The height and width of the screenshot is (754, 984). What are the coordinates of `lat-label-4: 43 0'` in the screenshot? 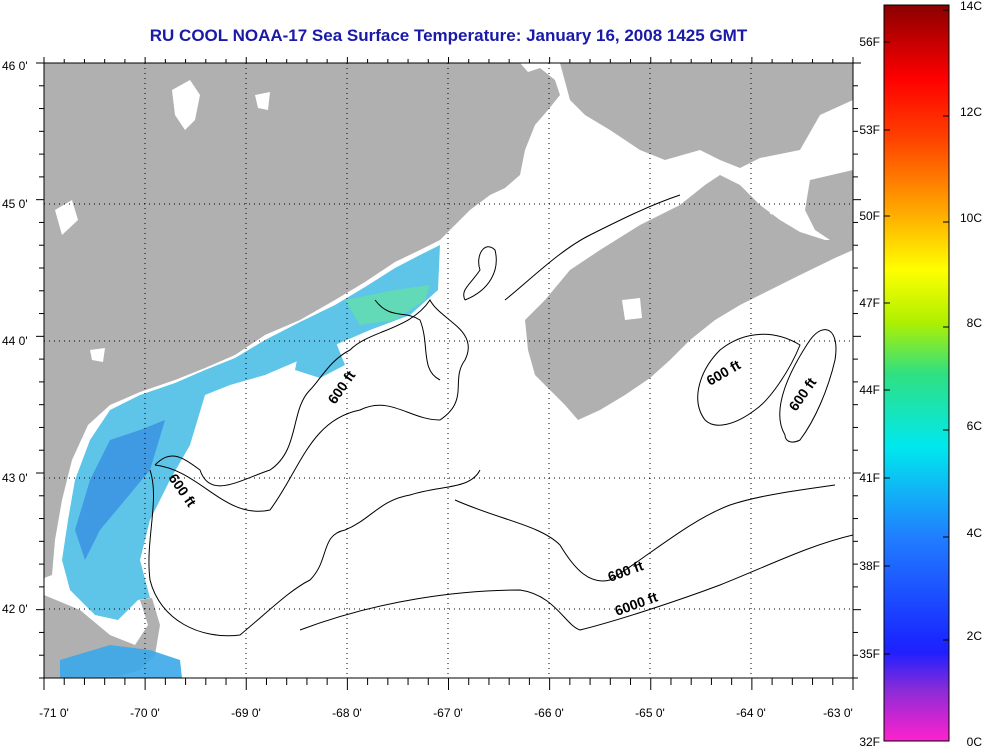 It's located at (15, 478).